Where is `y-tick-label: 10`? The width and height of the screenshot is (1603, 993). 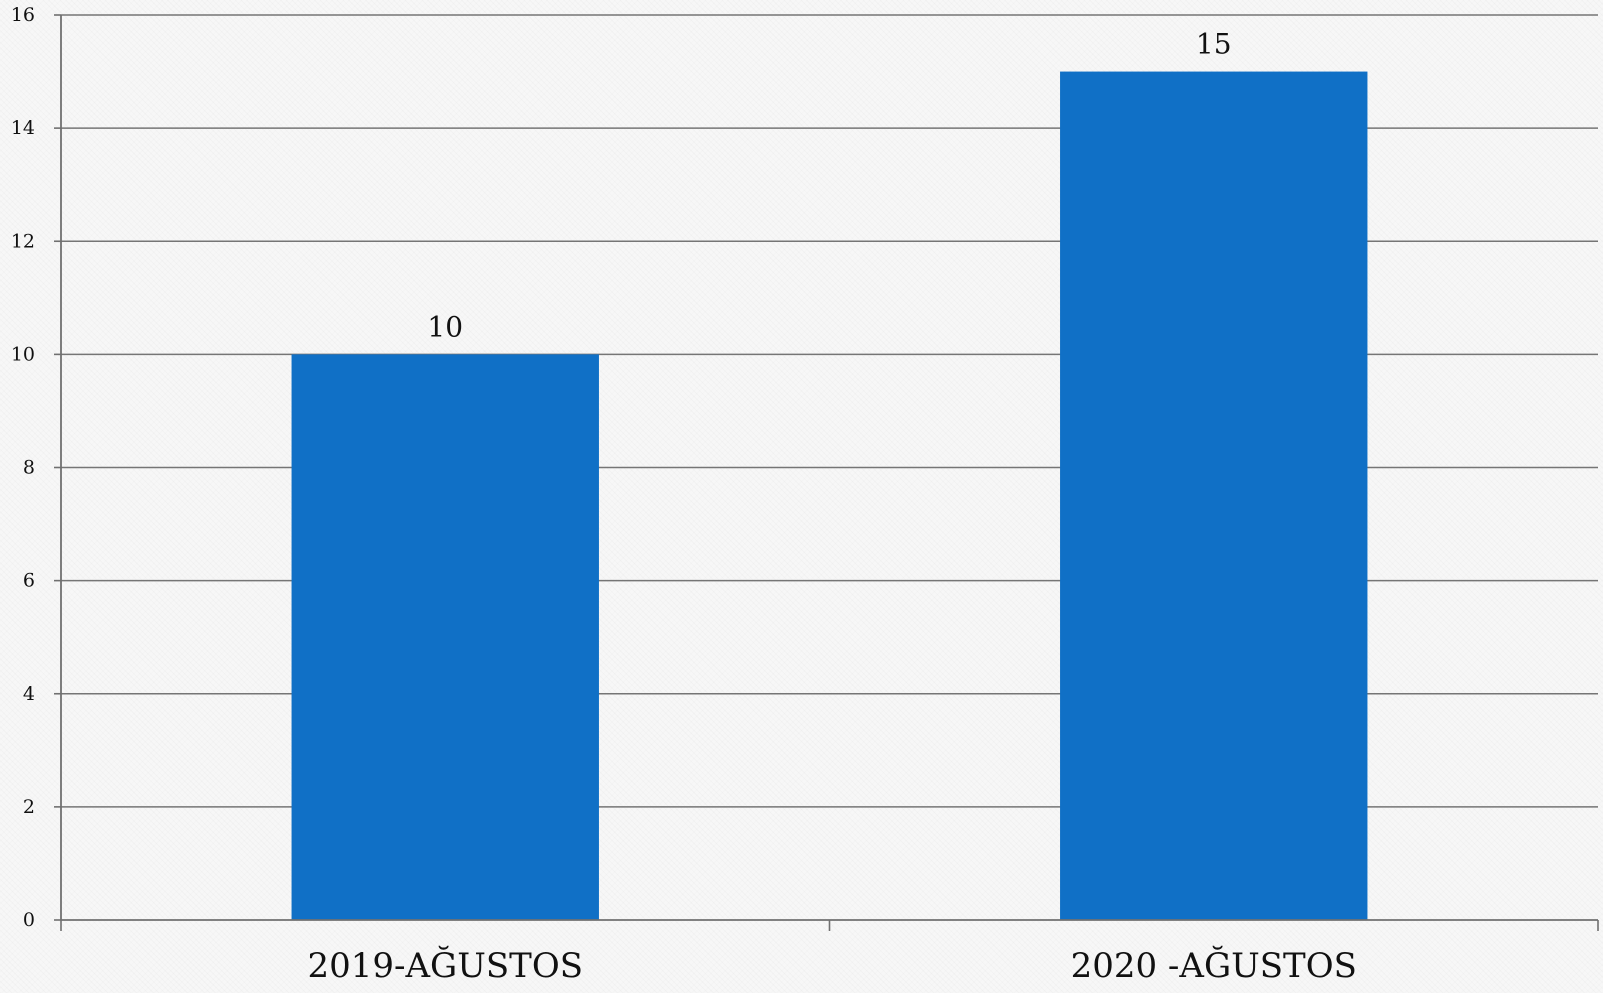
y-tick-label: 10 is located at coordinates (23, 354).